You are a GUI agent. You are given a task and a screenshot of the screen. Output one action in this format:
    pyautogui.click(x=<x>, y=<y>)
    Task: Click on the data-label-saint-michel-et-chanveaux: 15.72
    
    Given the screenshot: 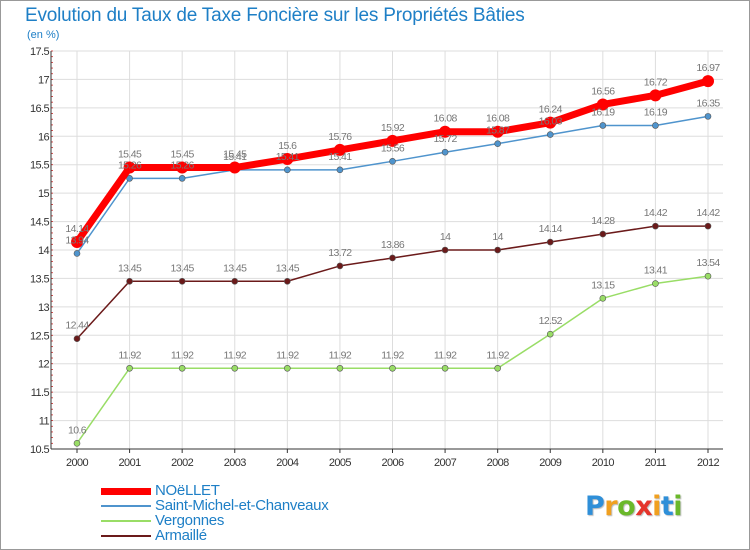 What is the action you would take?
    pyautogui.click(x=445, y=139)
    